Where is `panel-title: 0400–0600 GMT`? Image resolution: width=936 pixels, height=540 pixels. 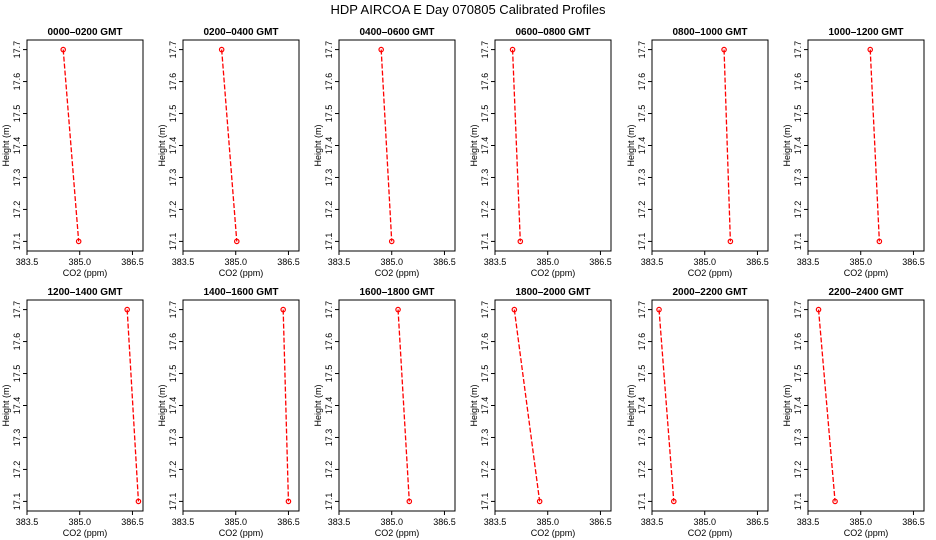 panel-title: 0400–0600 GMT is located at coordinates (396, 32).